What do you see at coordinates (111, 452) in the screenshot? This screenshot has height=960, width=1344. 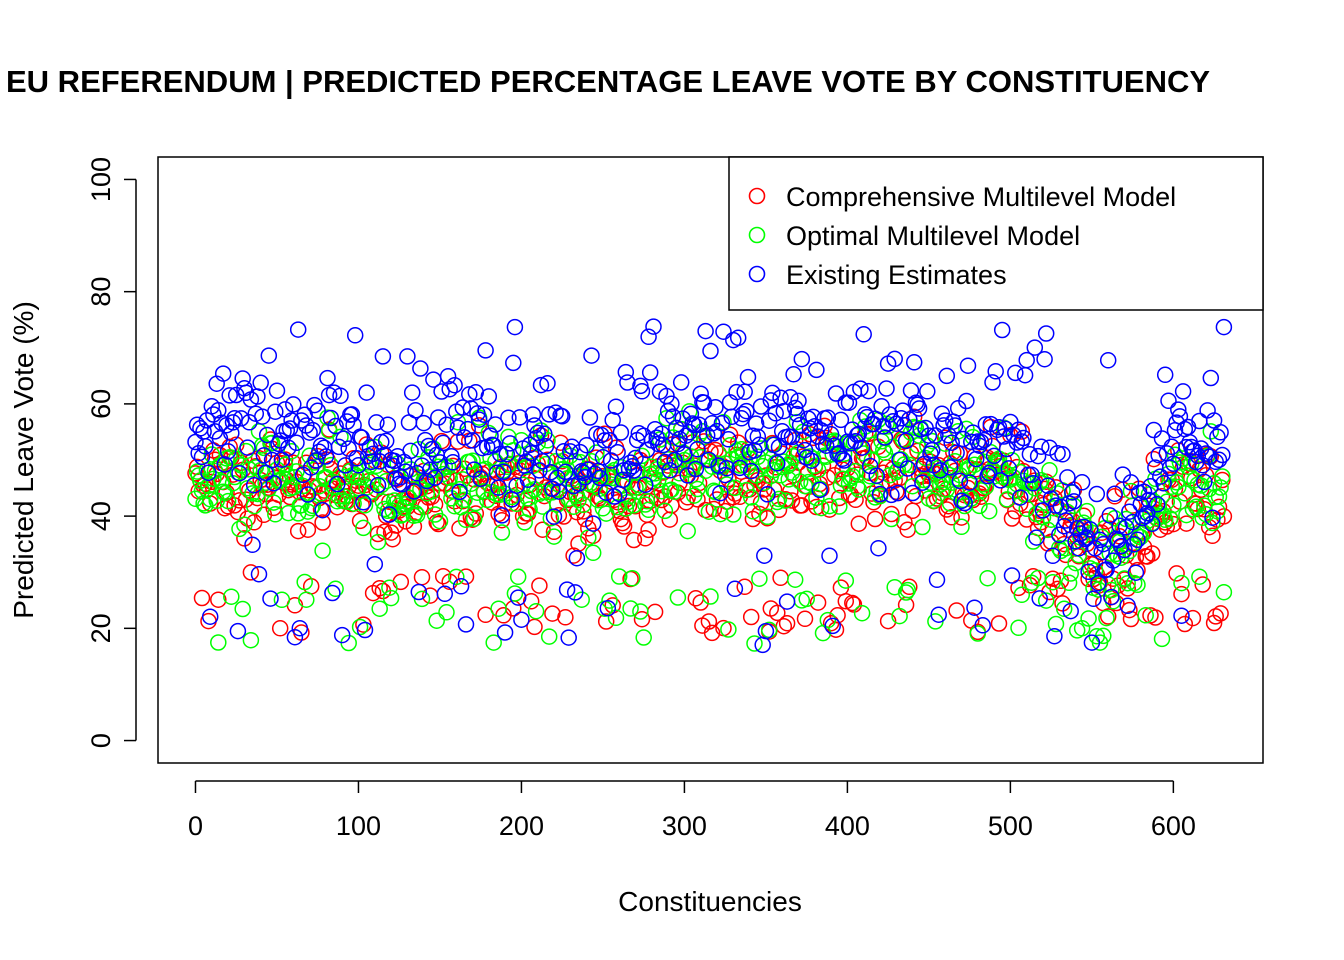 I see `y-axis: 0 20 40 60 80 100` at bounding box center [111, 452].